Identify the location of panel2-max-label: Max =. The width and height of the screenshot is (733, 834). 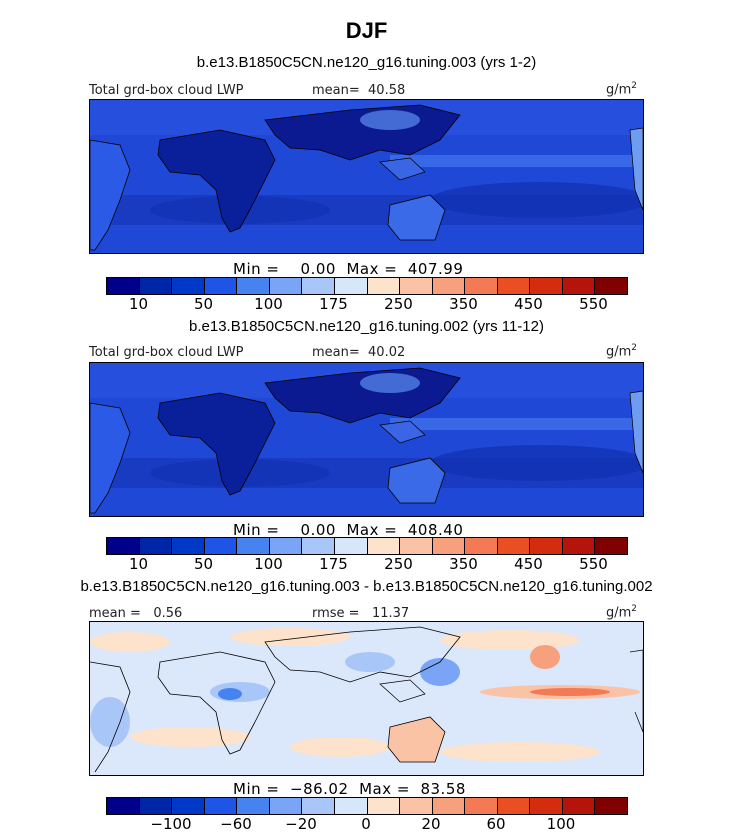
(372, 530).